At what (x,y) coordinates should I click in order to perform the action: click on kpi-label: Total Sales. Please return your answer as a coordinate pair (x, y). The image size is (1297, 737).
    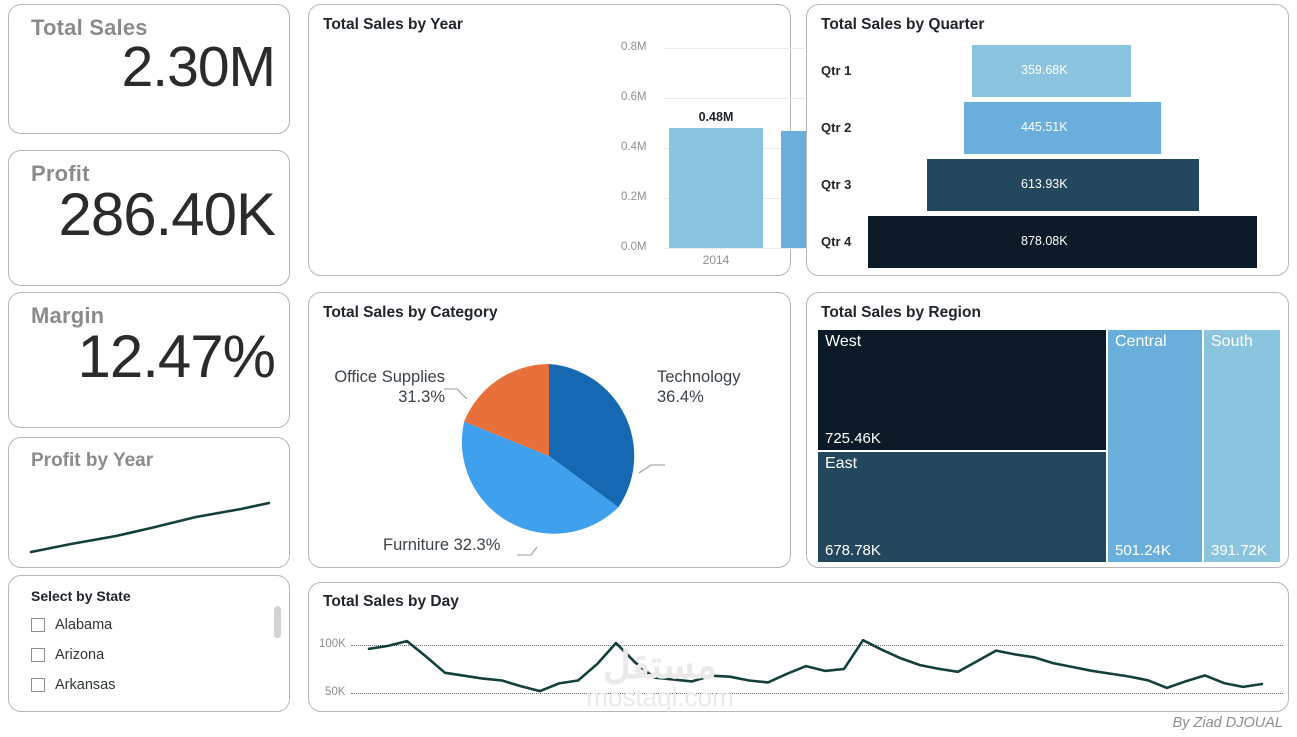
    Looking at the image, I should click on (89, 27).